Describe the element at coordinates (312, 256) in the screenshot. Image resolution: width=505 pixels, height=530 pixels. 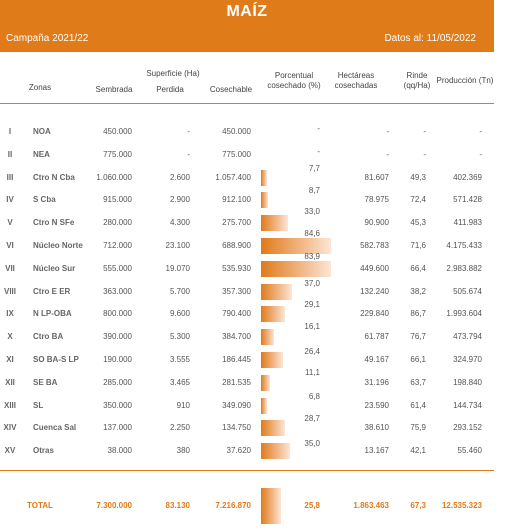
I see `pct-value: 83,9` at that location.